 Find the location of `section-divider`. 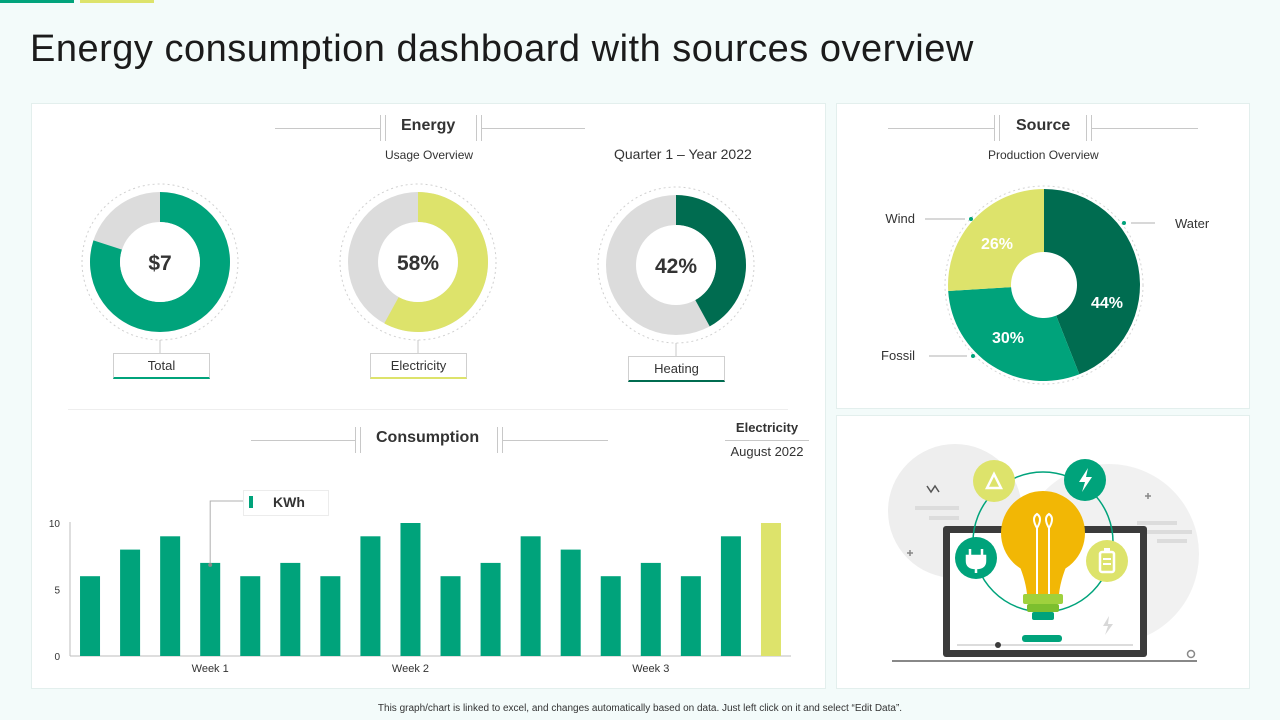

section-divider is located at coordinates (428, 409).